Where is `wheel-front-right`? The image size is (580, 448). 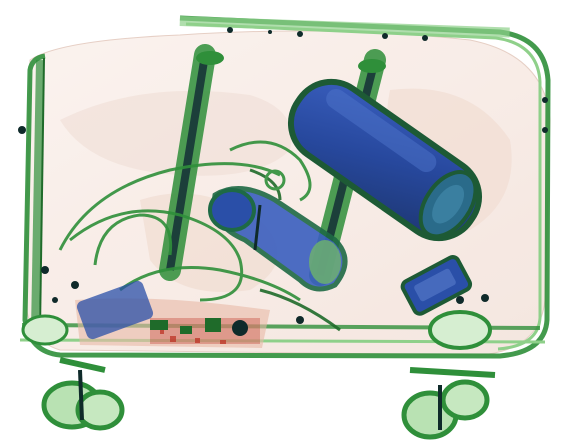 wheel-front-right is located at coordinates (448, 403).